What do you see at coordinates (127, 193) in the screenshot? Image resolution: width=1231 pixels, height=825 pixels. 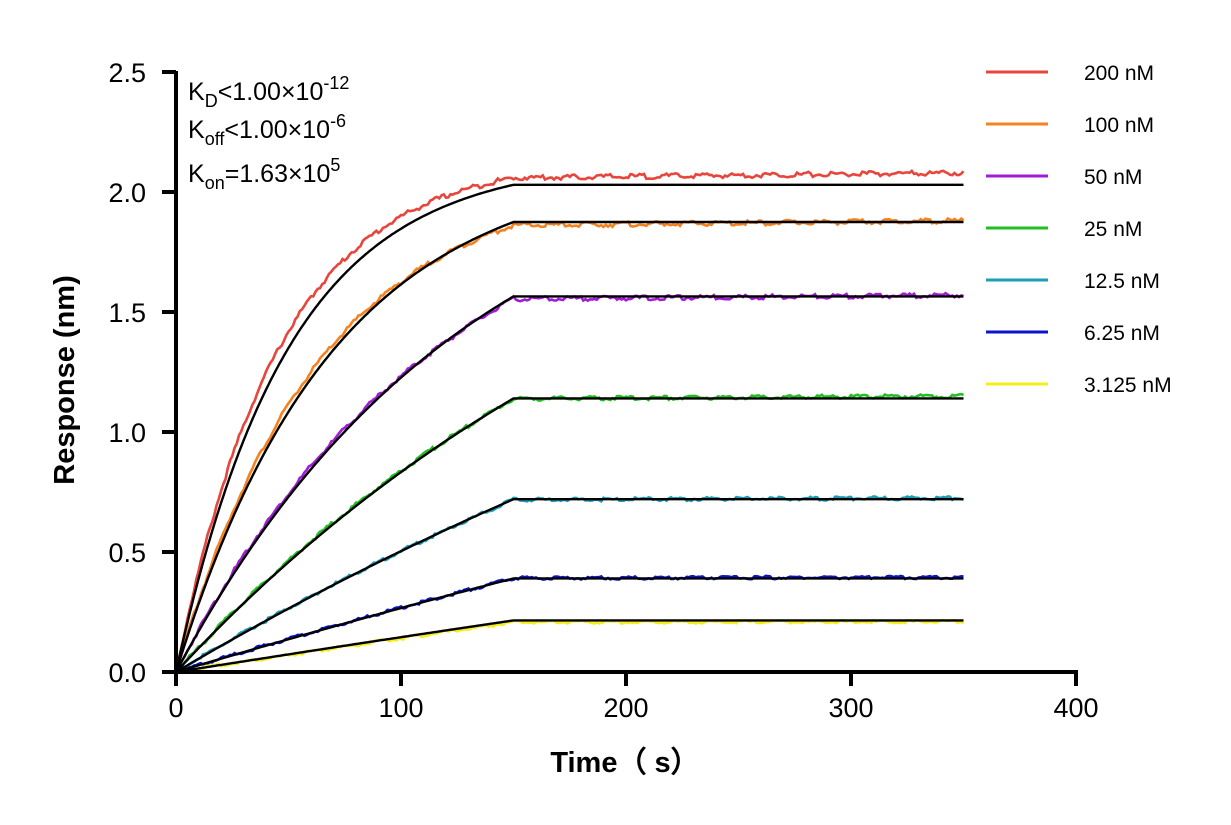 I see `y-tick-label: 2.0` at bounding box center [127, 193].